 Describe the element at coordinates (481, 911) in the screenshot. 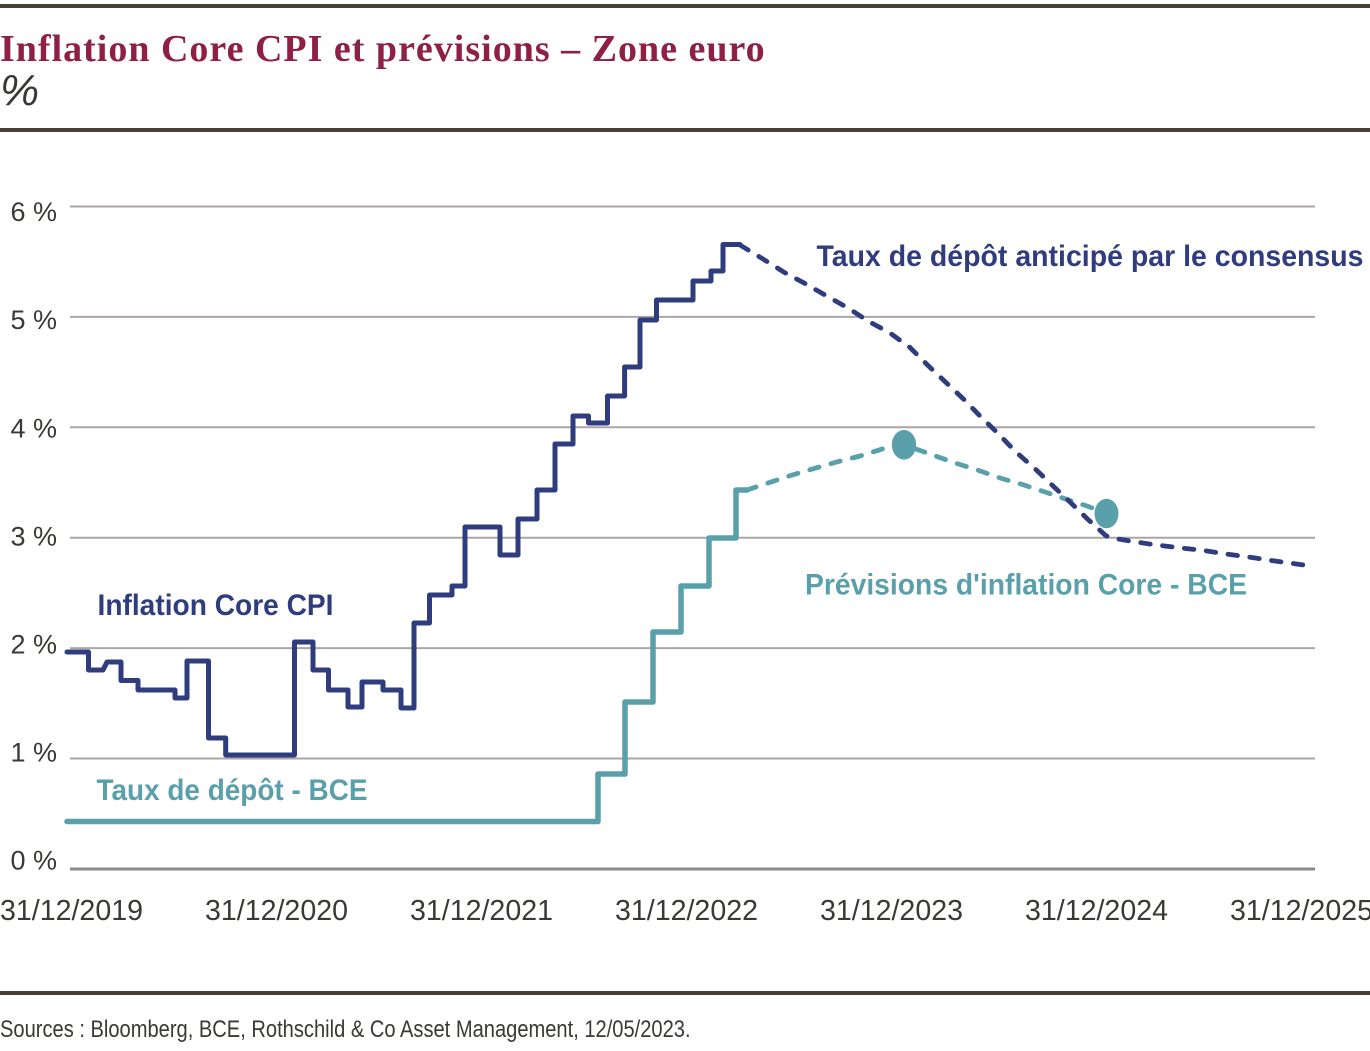

I see `svg-text: 31/12/2021` at that location.